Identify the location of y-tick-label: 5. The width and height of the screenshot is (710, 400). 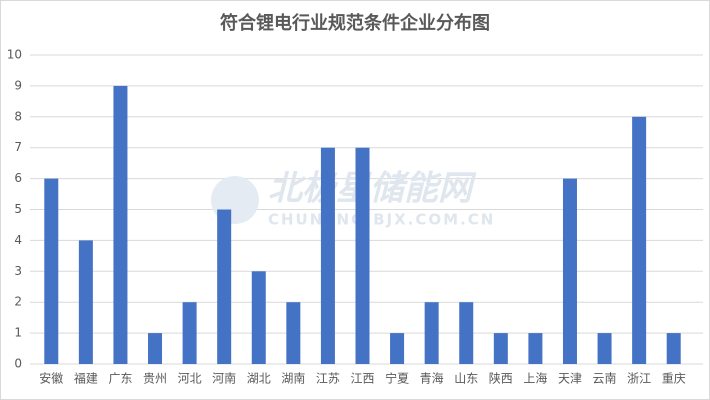
(18, 209).